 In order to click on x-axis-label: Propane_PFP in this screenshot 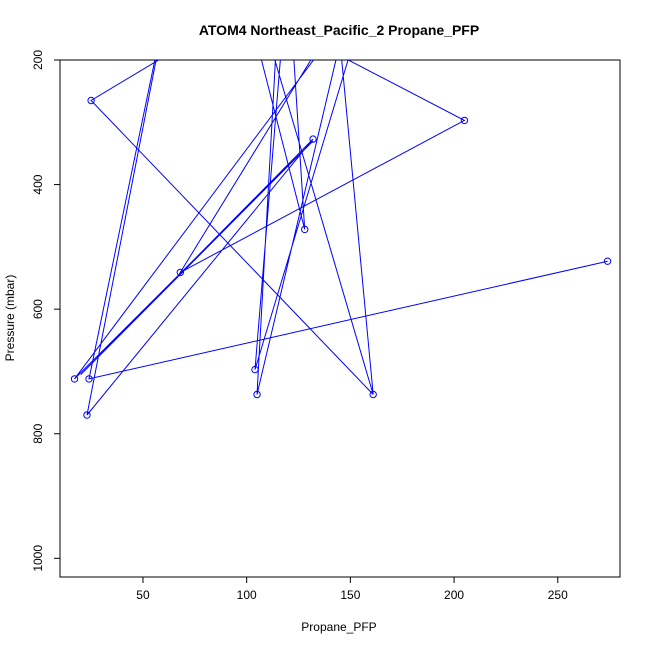, I will do `click(338, 627)`.